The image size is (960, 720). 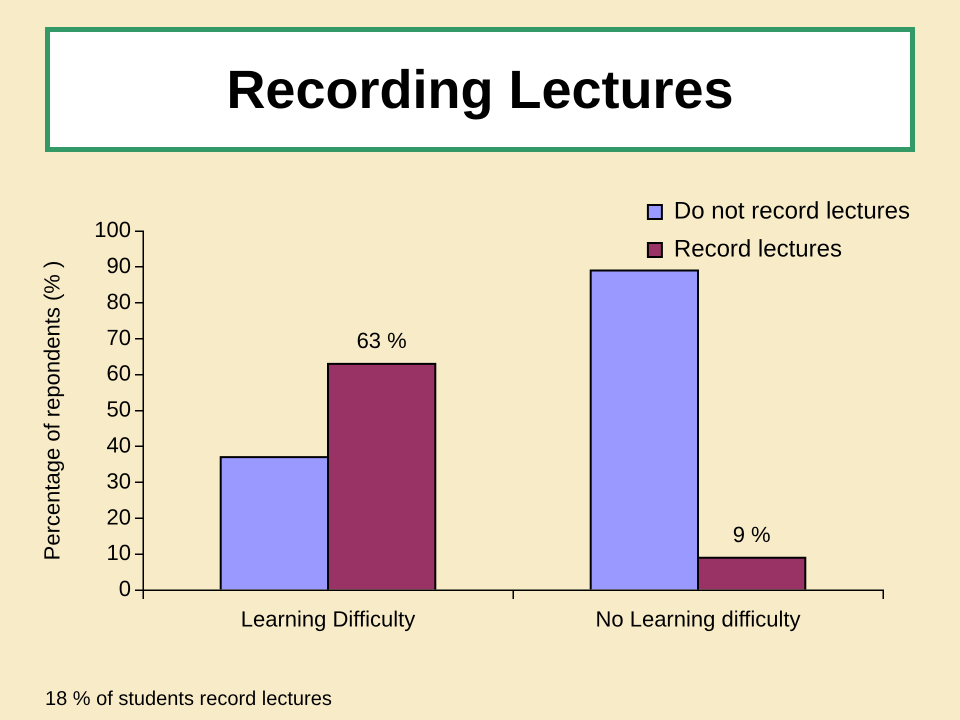 I want to click on y-tick-label: 0, so click(x=124, y=589).